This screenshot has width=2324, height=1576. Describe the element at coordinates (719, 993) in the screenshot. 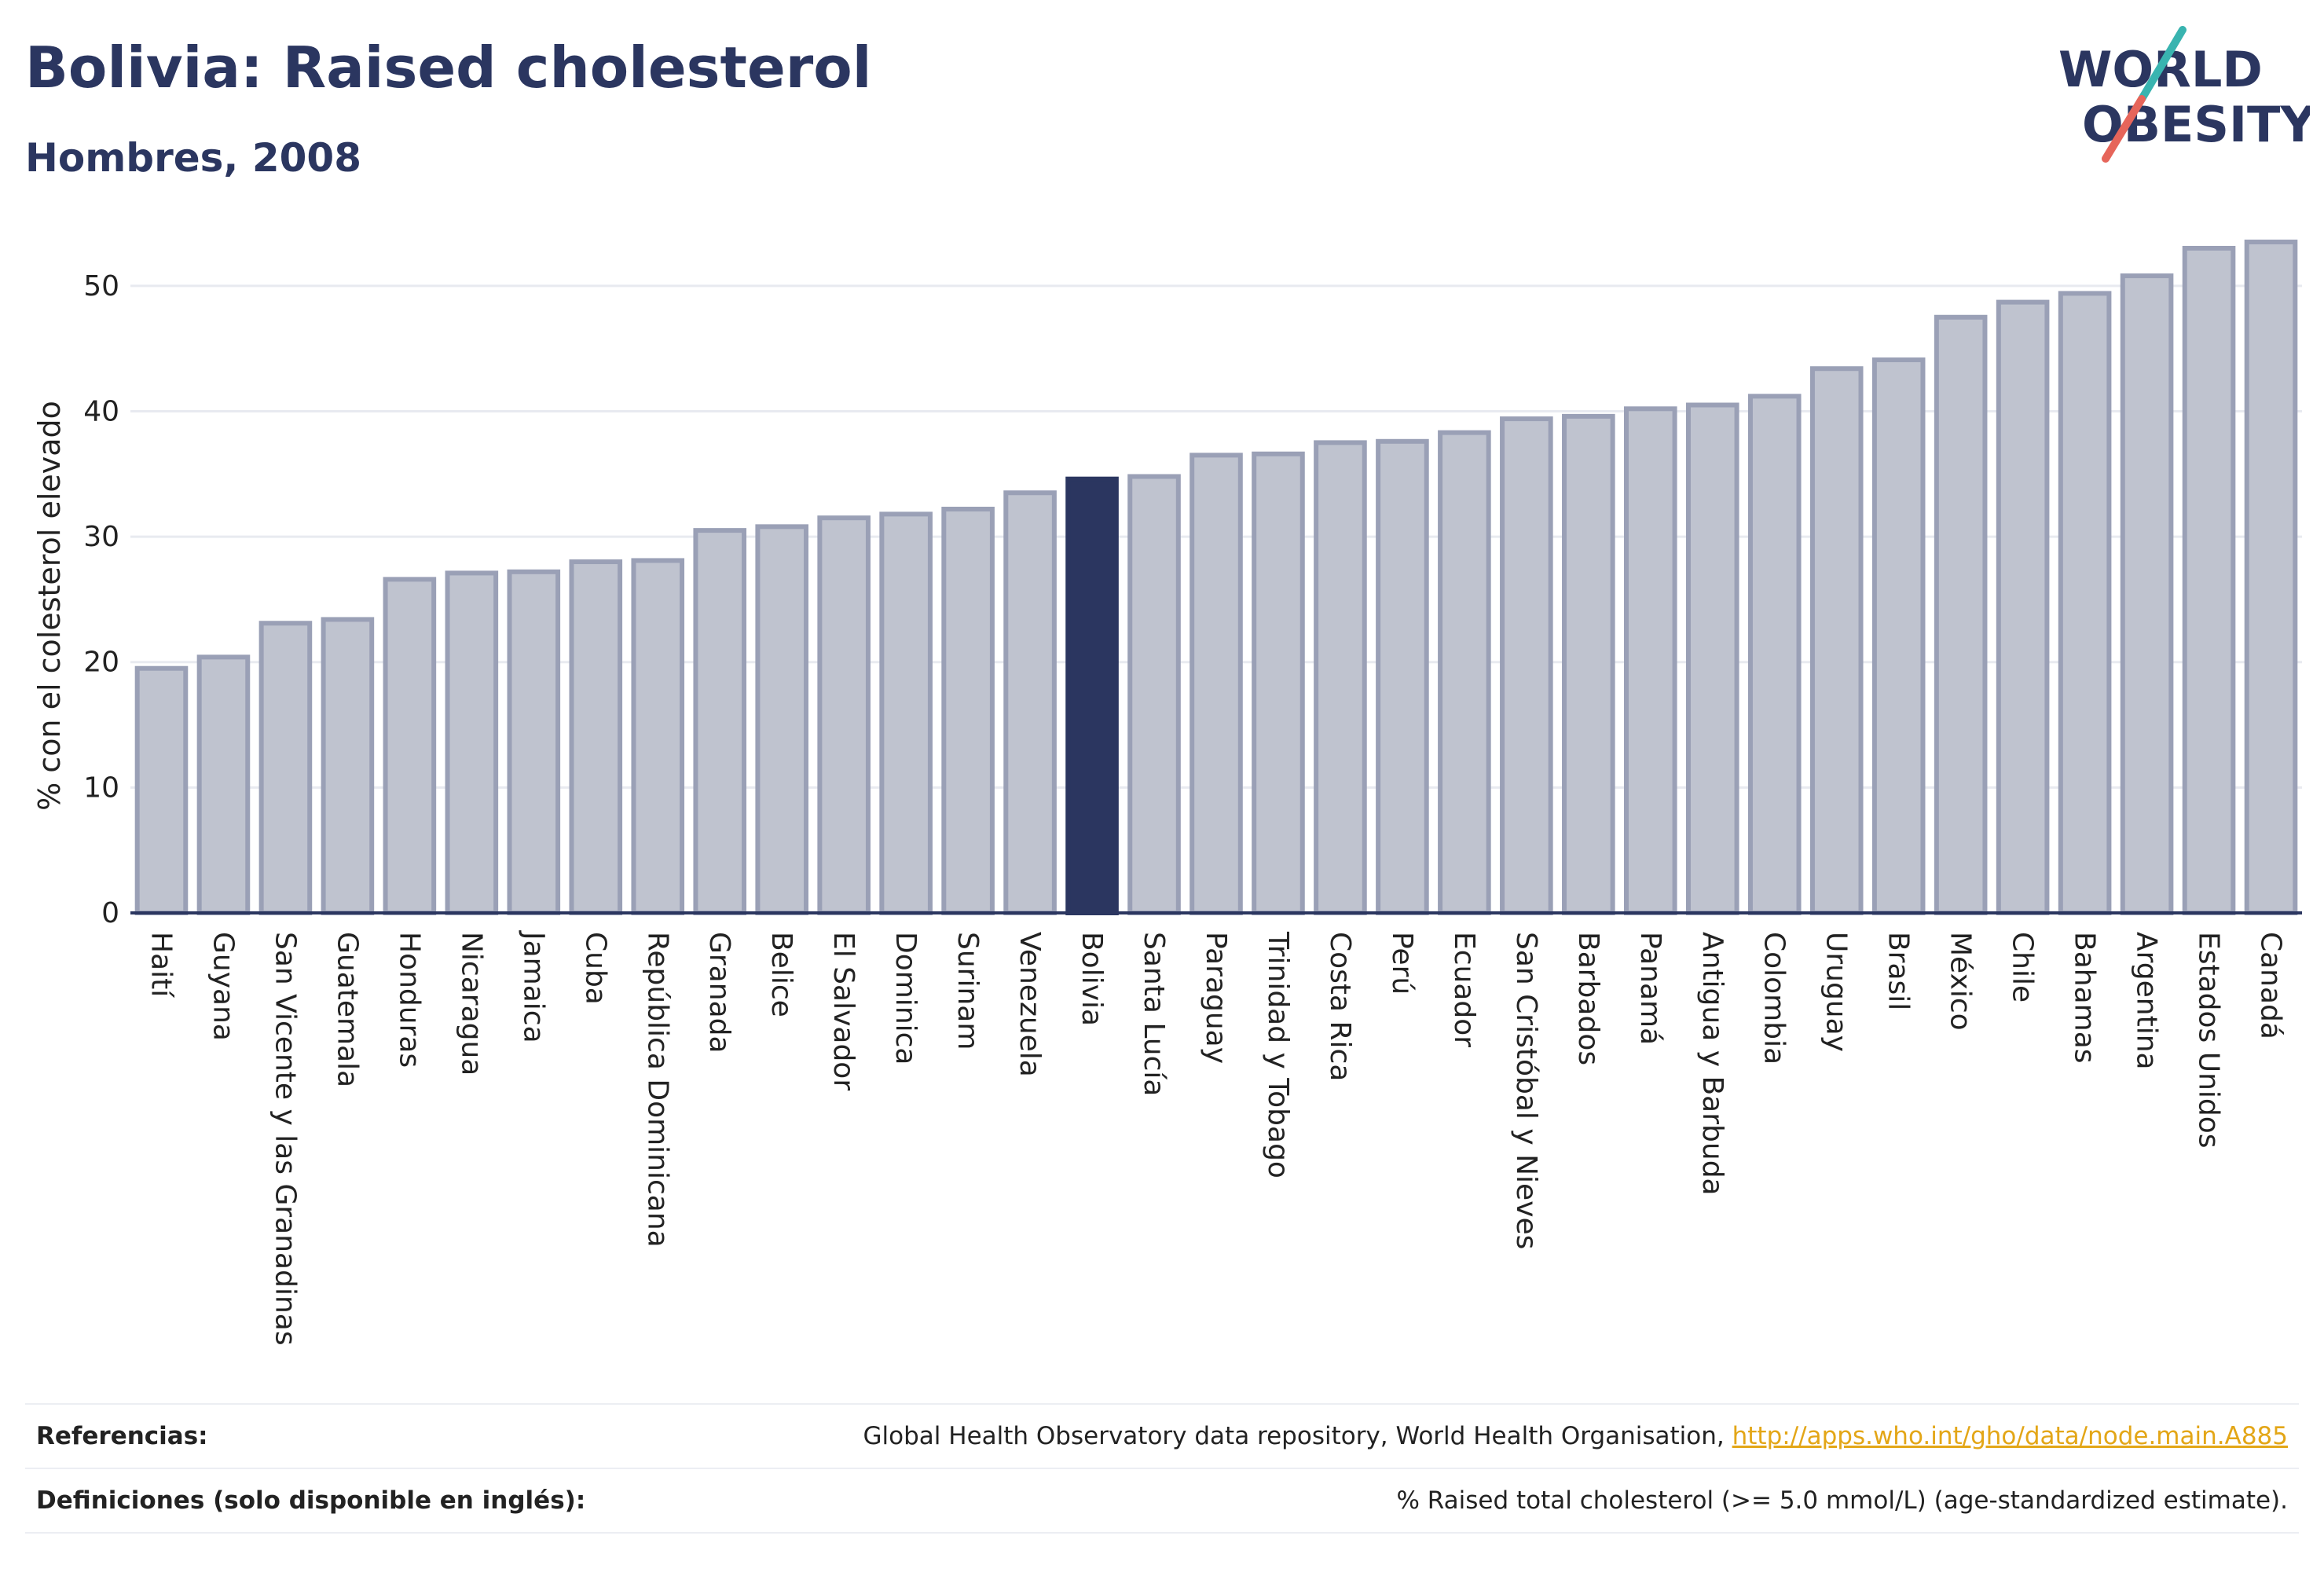

I see `x-tick-label: Granada` at that location.